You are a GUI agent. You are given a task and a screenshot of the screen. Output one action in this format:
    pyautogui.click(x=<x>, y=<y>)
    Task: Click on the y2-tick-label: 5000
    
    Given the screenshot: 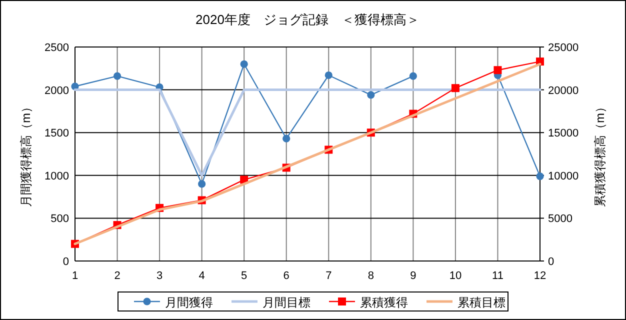 What is the action you would take?
    pyautogui.click(x=560, y=219)
    